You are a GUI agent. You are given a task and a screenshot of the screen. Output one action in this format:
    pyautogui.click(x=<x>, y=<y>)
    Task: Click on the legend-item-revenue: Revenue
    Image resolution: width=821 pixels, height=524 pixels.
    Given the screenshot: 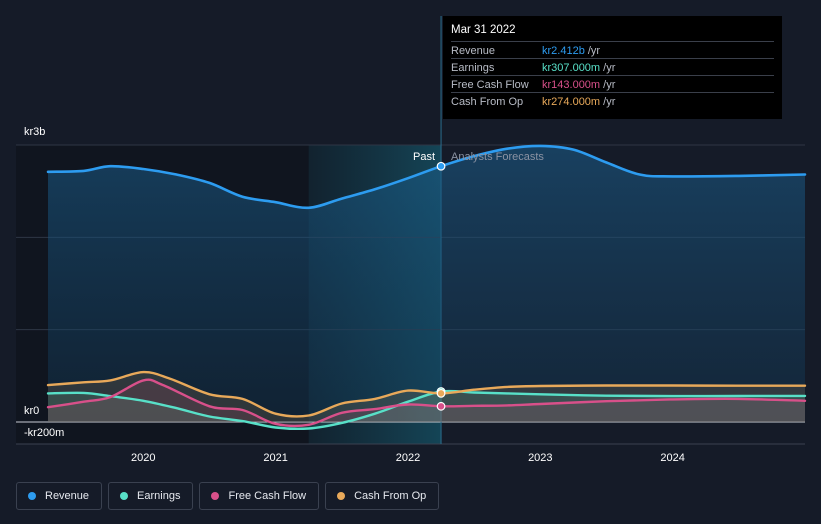 What is the action you would take?
    pyautogui.click(x=59, y=496)
    